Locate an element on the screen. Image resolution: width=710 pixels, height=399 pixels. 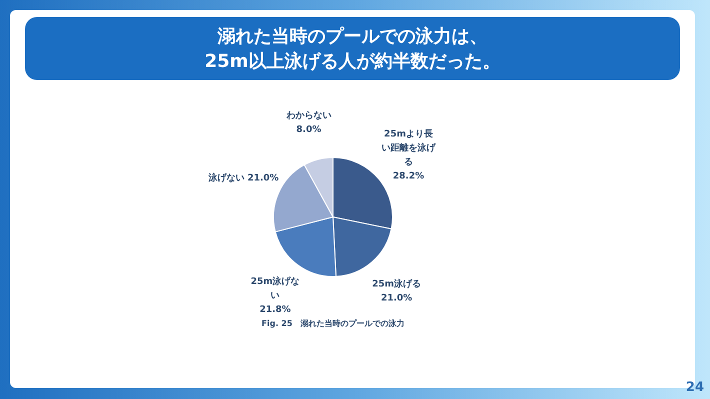
slice-label: わからない is located at coordinates (308, 115).